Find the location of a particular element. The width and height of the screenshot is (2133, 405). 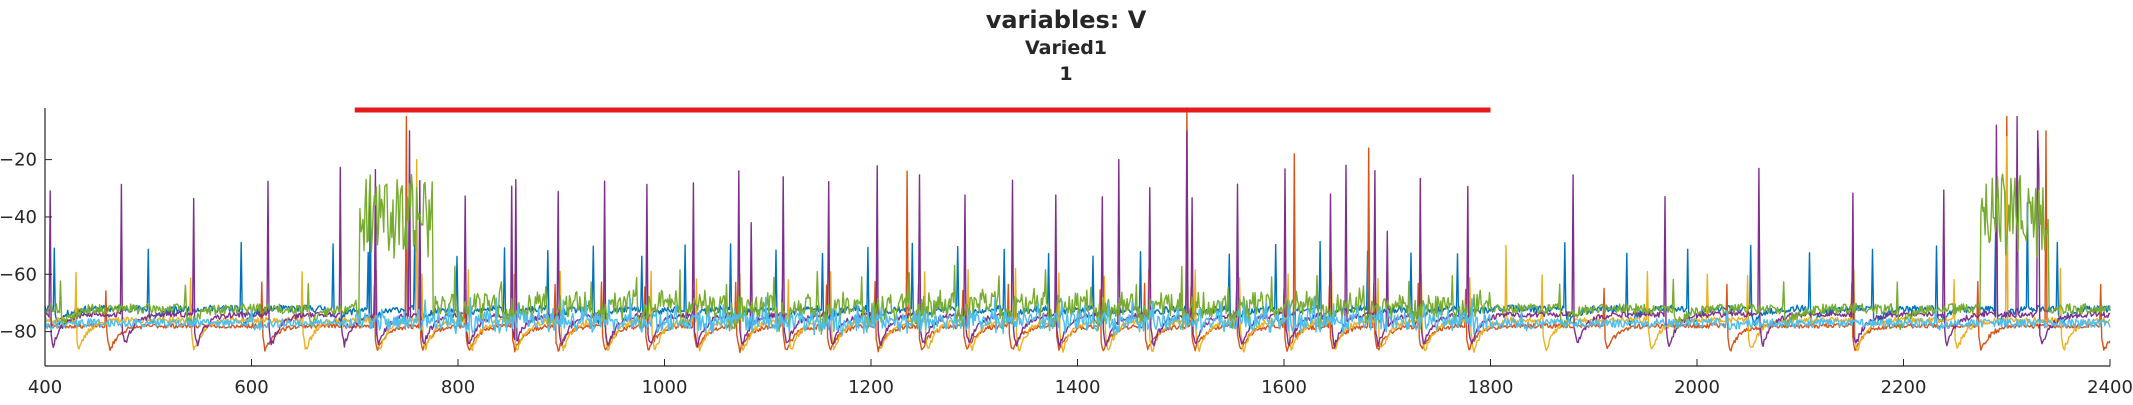

x-tick-label: 800 is located at coordinates (458, 387).